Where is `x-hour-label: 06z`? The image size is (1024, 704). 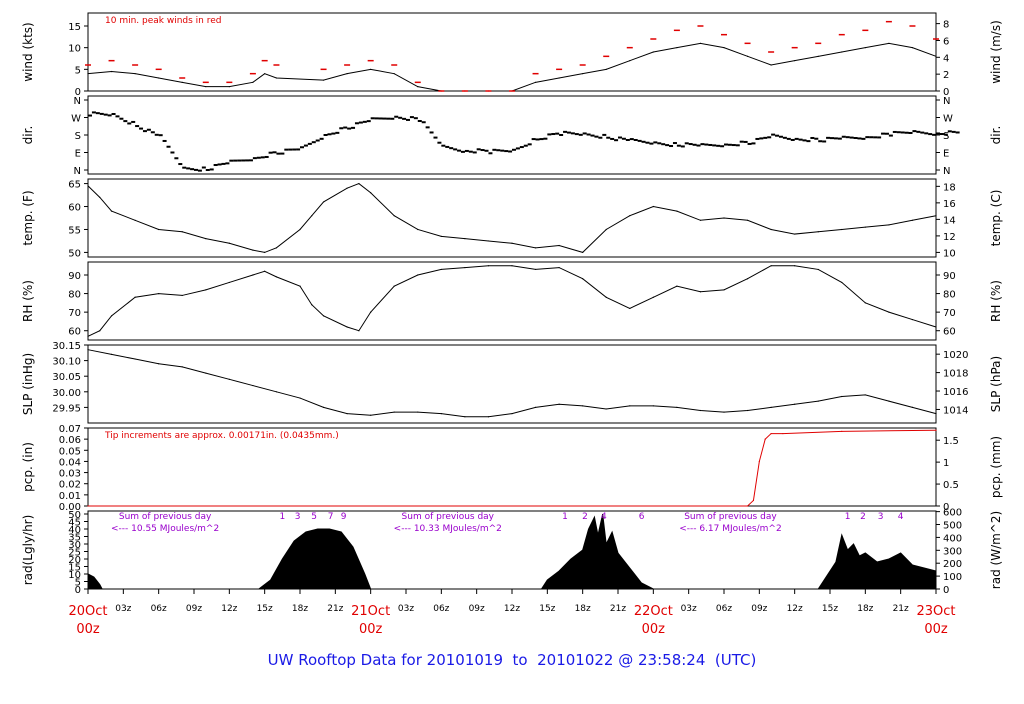 x-hour-label: 06z is located at coordinates (159, 609).